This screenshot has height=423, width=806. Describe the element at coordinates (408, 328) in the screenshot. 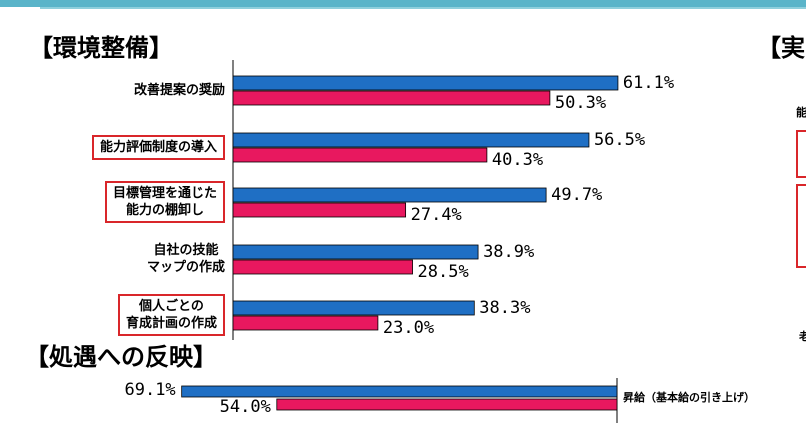

I see `env-value-label-4-1: 23.0%` at that location.